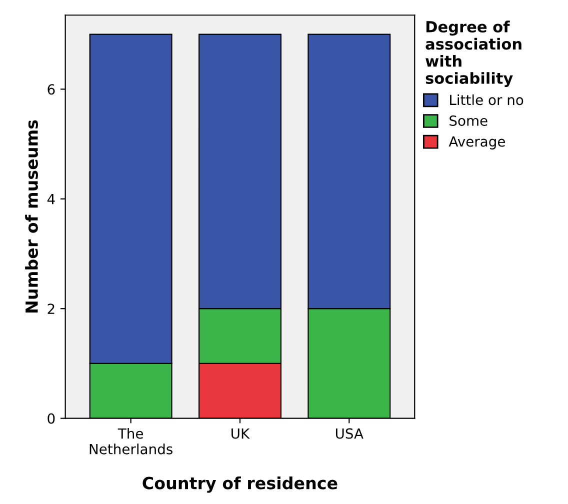 The width and height of the screenshot is (568, 504). I want to click on x-tick-label: The Netherlands, so click(131, 441).